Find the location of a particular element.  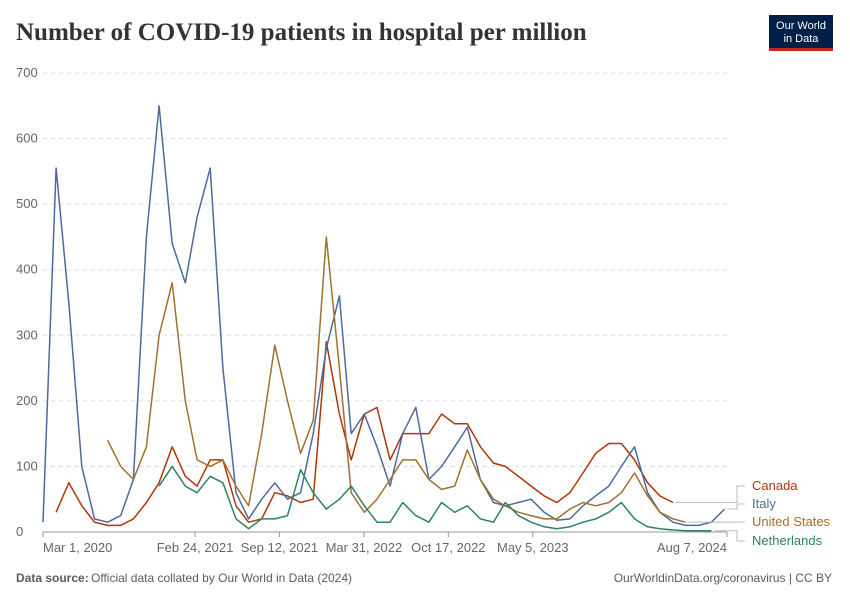

series-line is located at coordinates (435, 498).